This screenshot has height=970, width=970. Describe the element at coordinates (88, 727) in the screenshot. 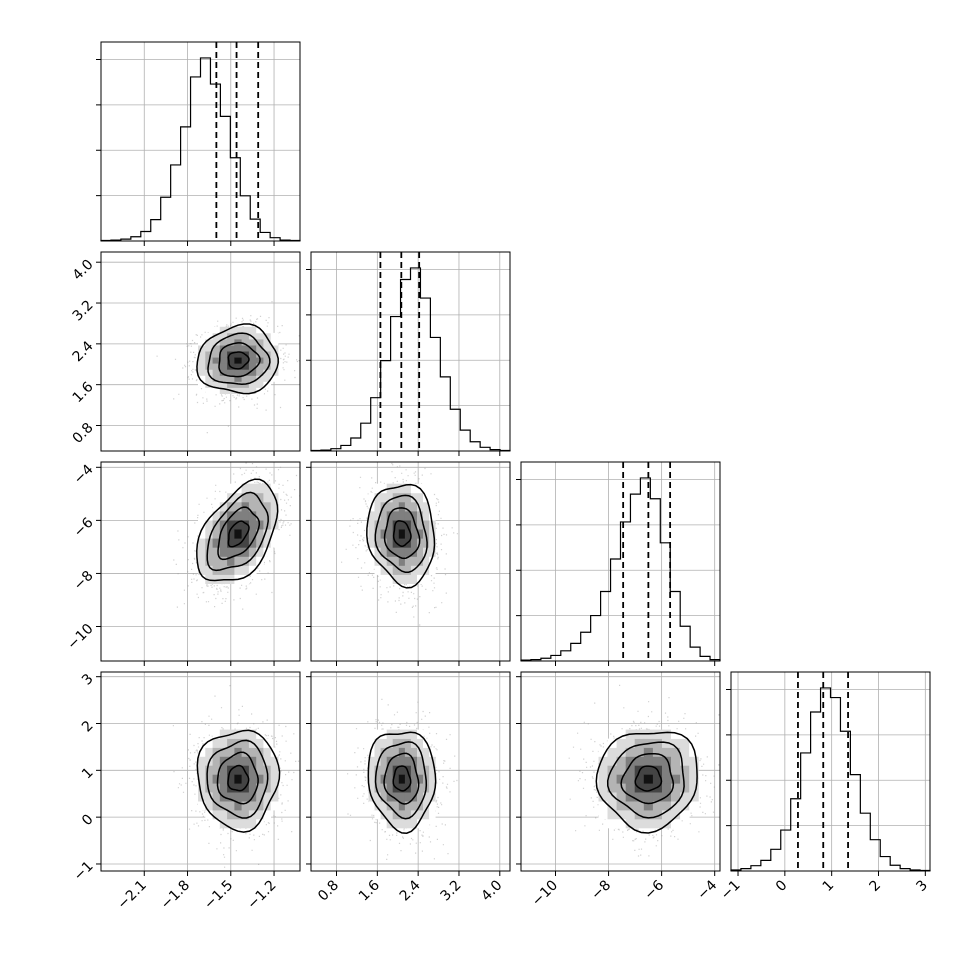

I see `y-tick-label-3-3: 2` at that location.